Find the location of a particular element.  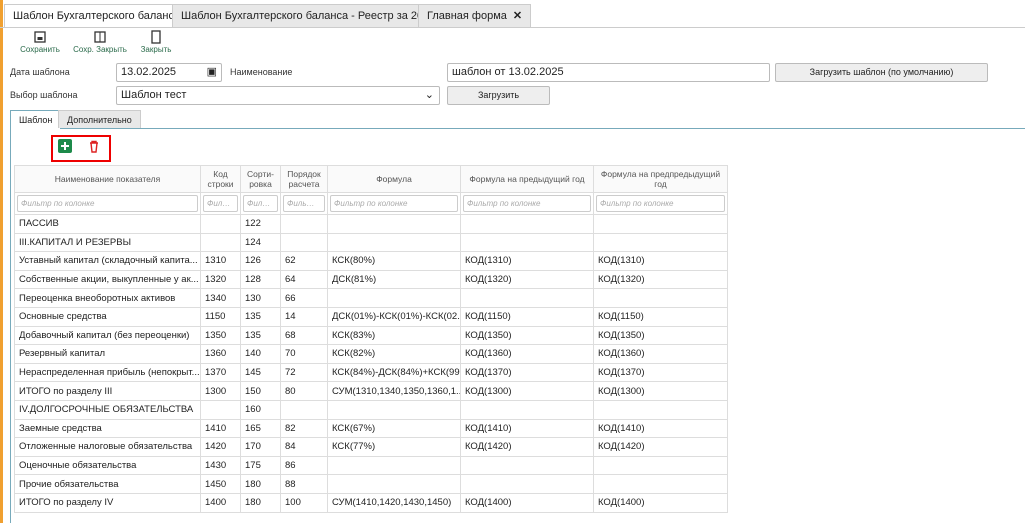

table-row: III.КАПИТАЛ И РЕЗЕРВЫ 124 is located at coordinates (371, 242).